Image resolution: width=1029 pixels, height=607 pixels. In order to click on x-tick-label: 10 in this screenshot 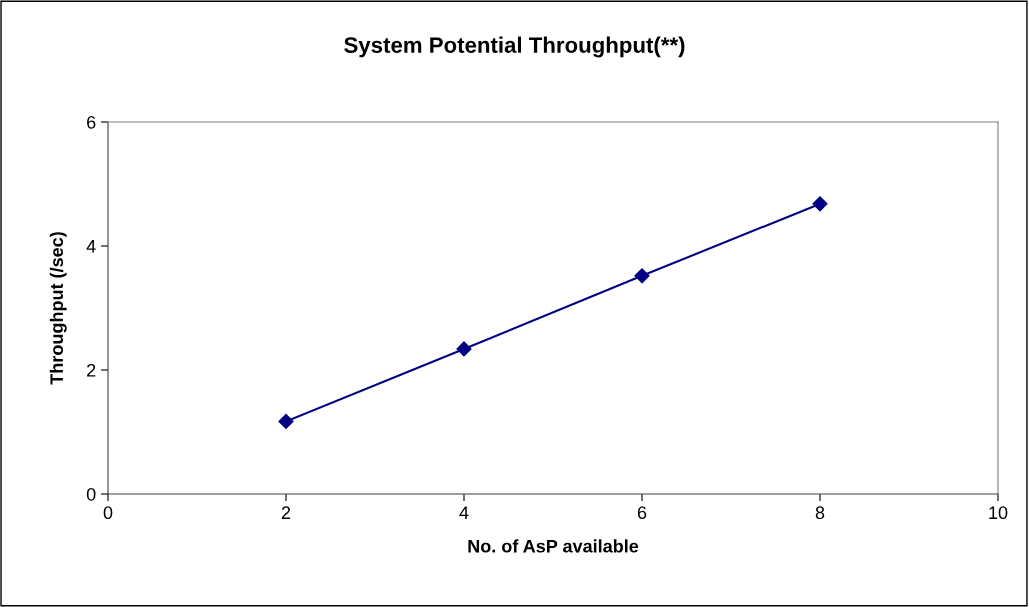, I will do `click(998, 513)`.